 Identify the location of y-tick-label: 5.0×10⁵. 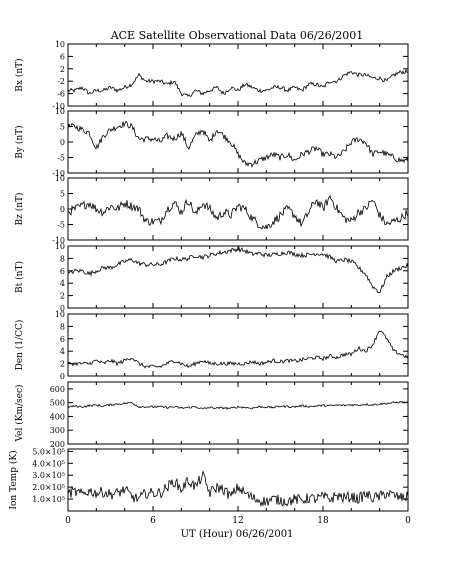
(48, 451).